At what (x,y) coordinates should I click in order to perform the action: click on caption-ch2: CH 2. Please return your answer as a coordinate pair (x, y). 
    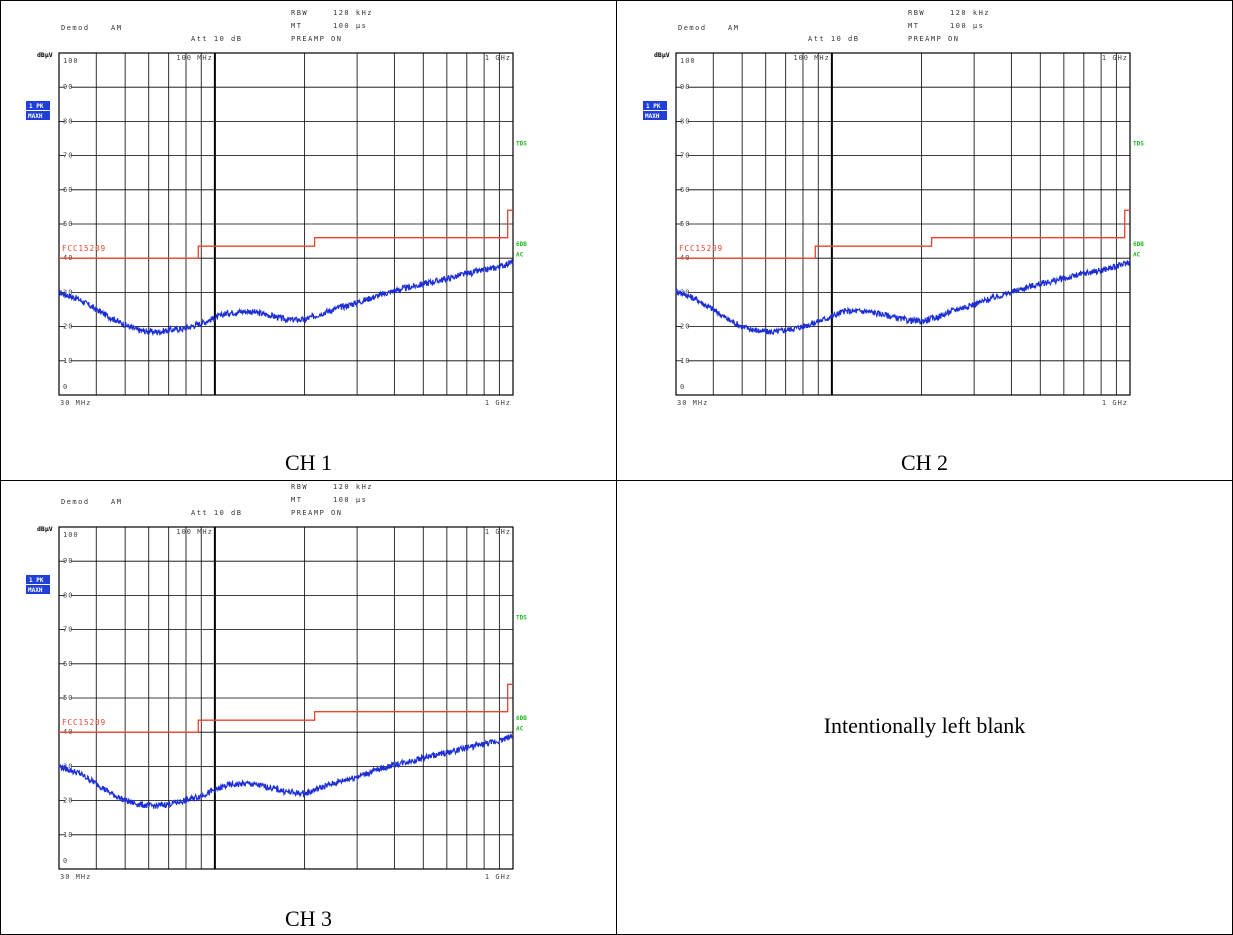
    Looking at the image, I should click on (924, 462).